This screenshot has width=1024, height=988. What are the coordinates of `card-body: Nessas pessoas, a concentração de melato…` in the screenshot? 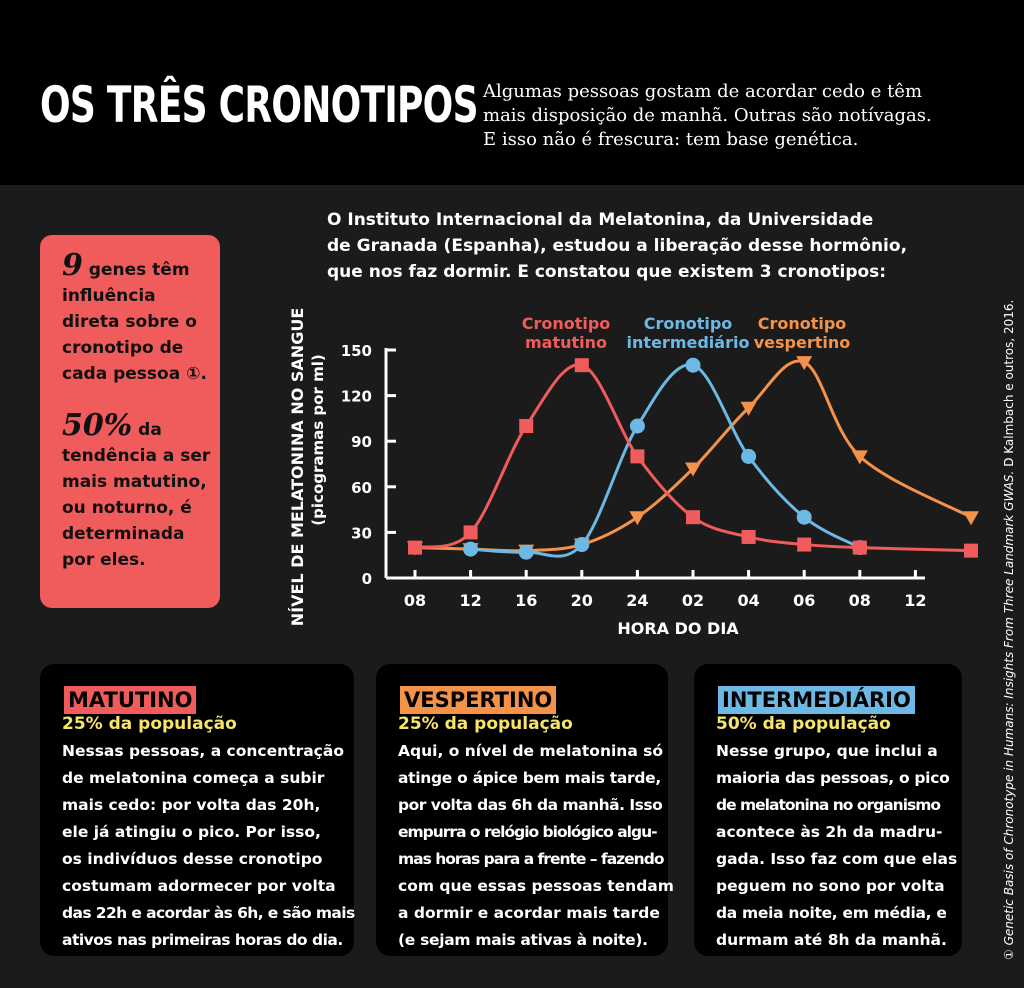 It's located at (208, 846).